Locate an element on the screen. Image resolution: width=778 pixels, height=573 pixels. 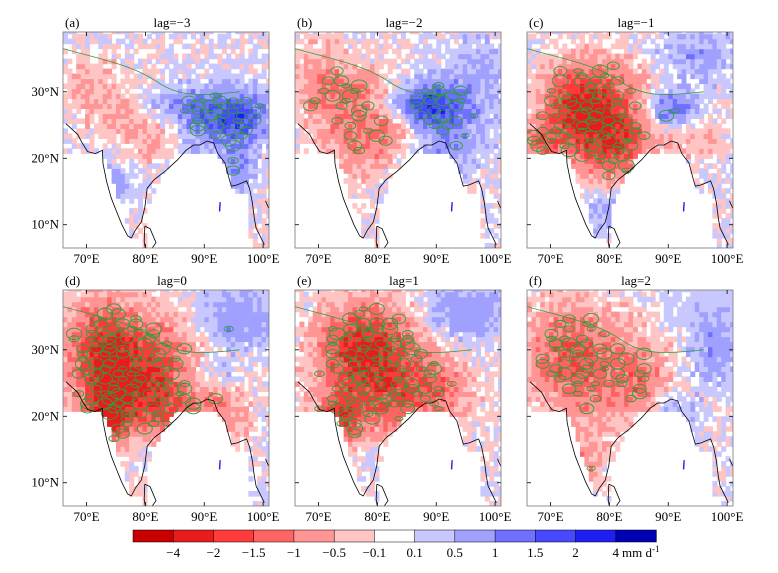
panel-5: 70°E 80°E 90°E 100°E (e) lag=1 is located at coordinates (403, 398).